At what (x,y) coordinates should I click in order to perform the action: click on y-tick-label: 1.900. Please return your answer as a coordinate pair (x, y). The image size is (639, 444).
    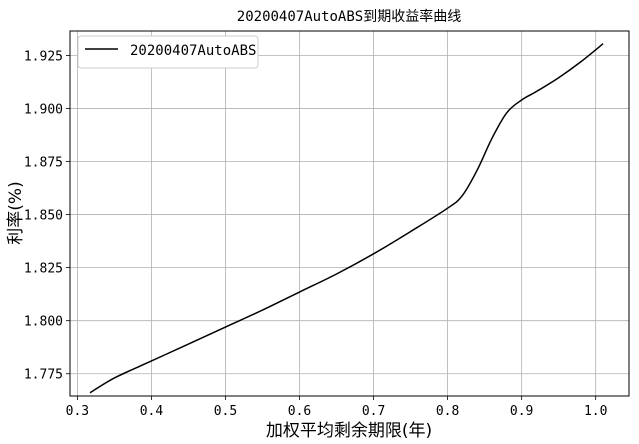
    Looking at the image, I should click on (43, 109).